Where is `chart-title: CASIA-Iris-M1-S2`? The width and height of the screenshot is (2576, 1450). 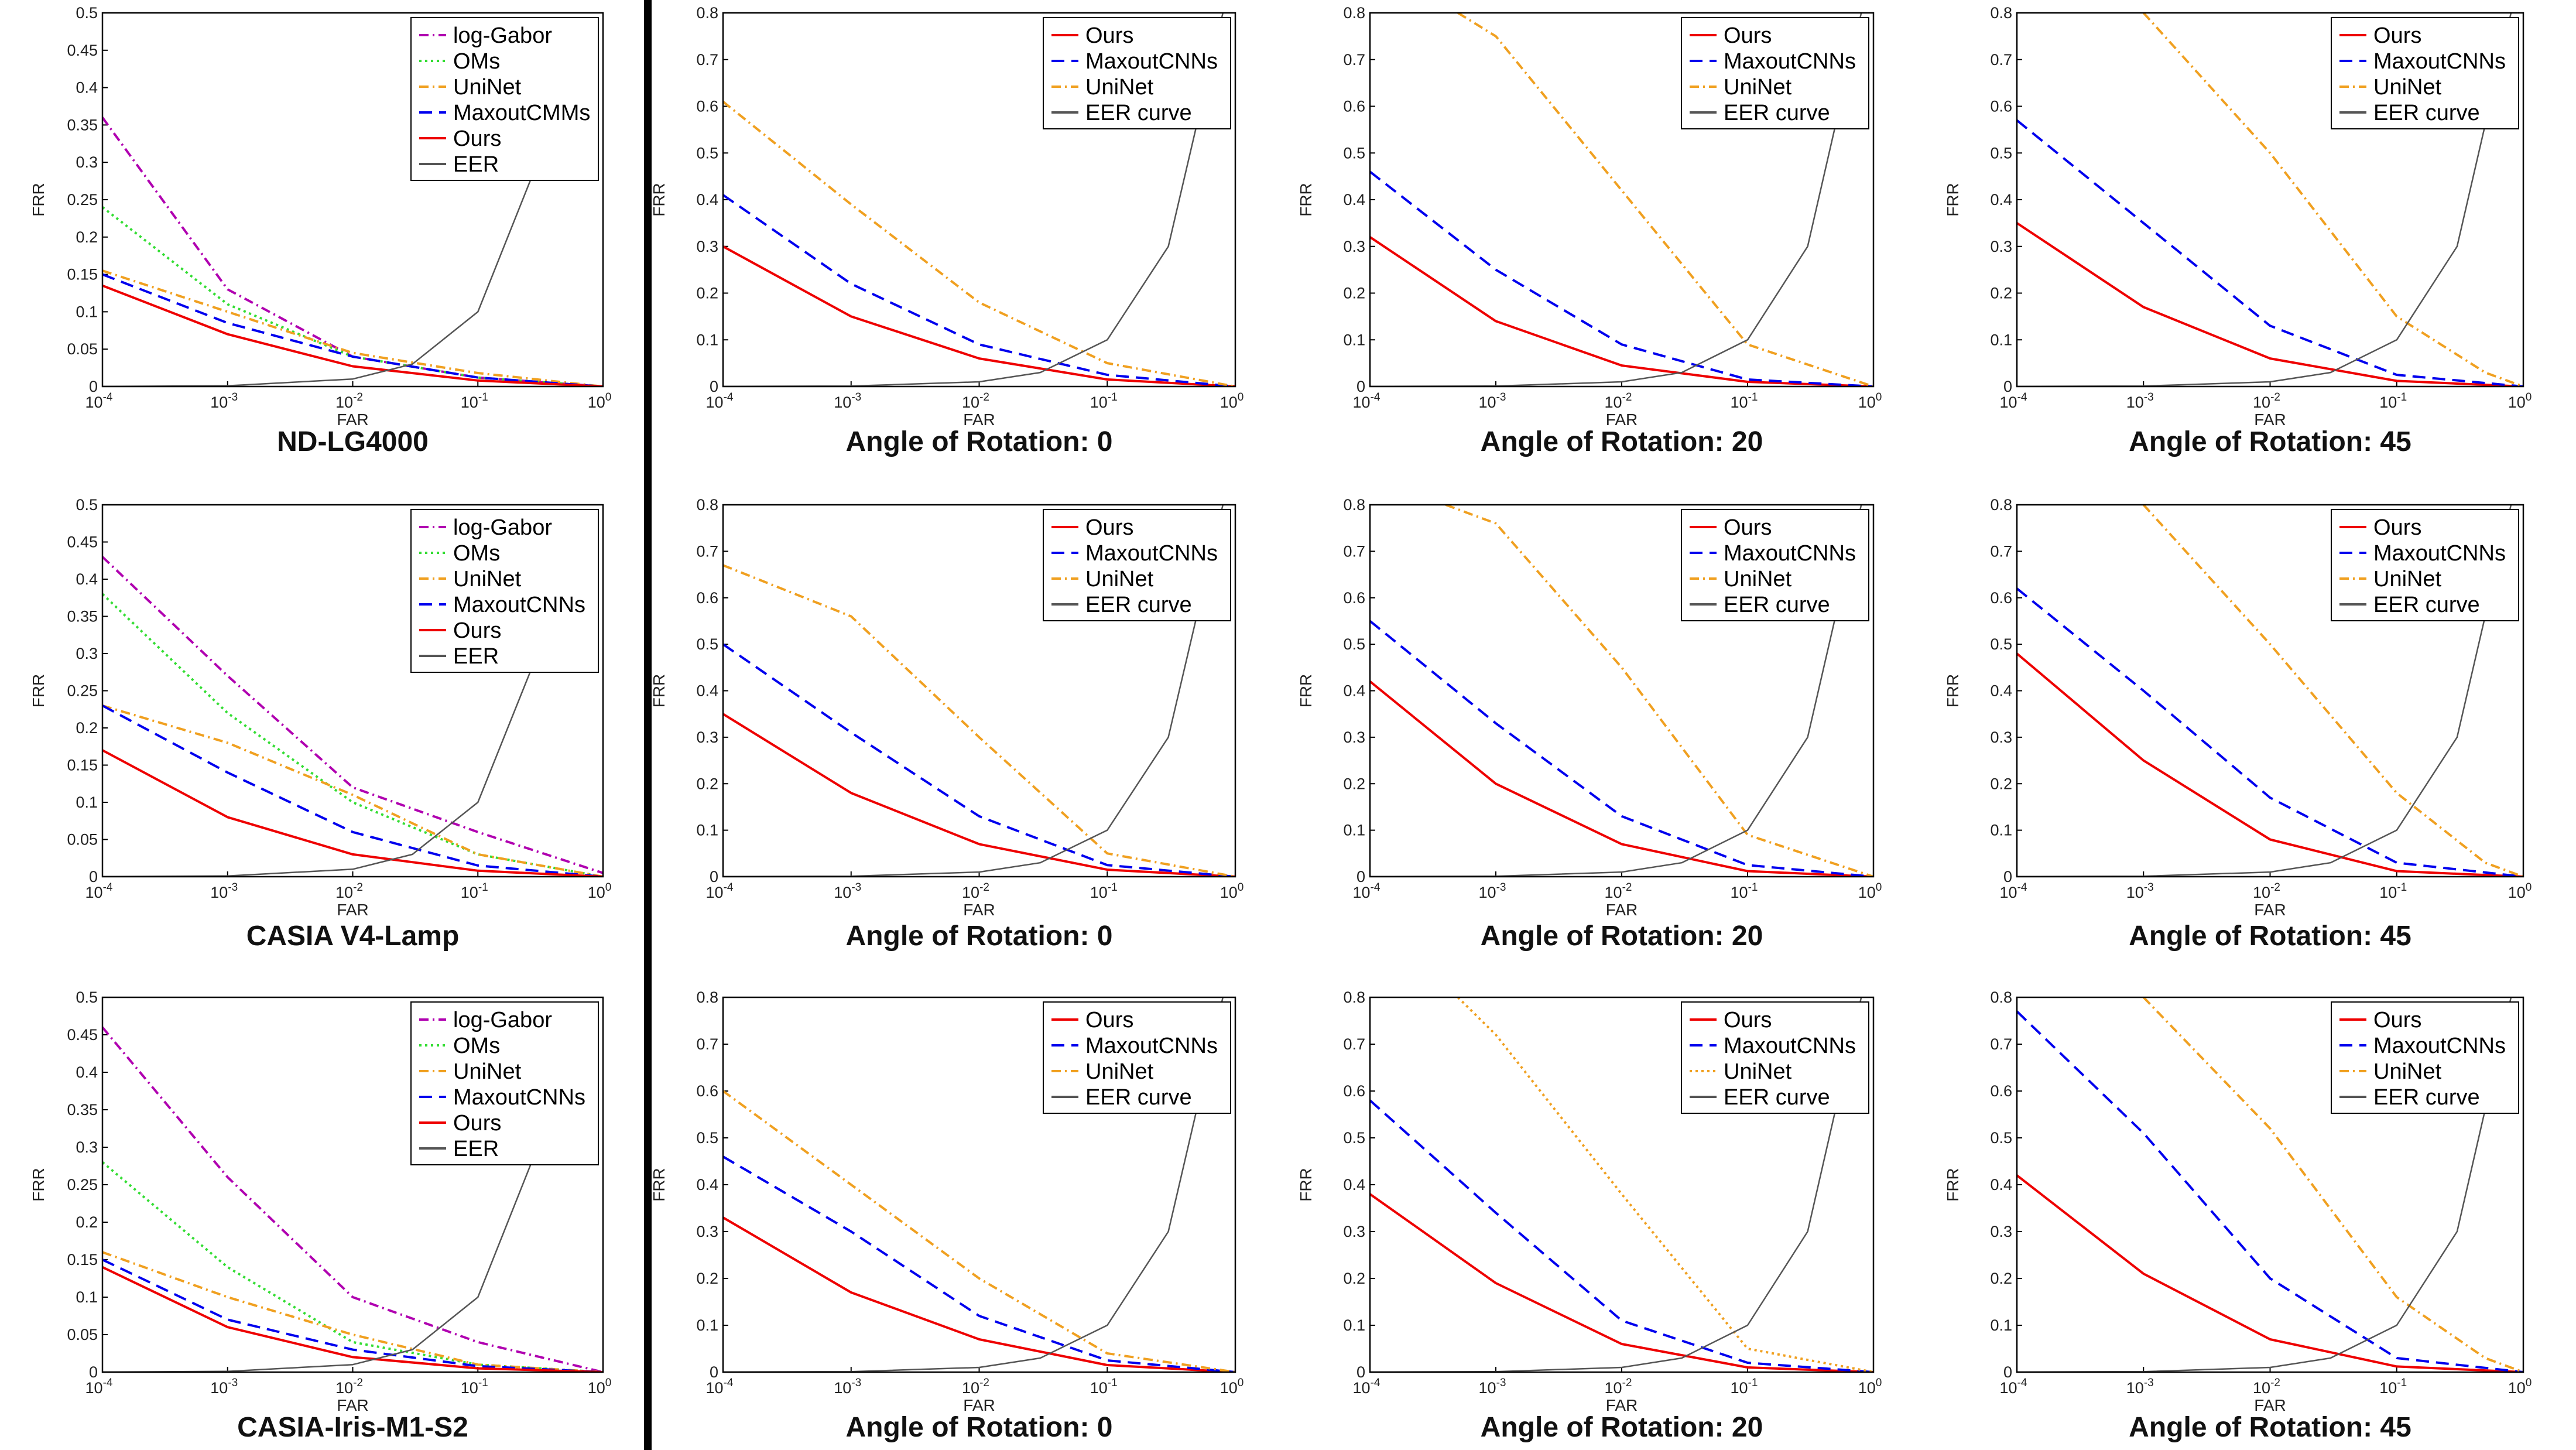 chart-title: CASIA-Iris-M1-S2 is located at coordinates (352, 1428).